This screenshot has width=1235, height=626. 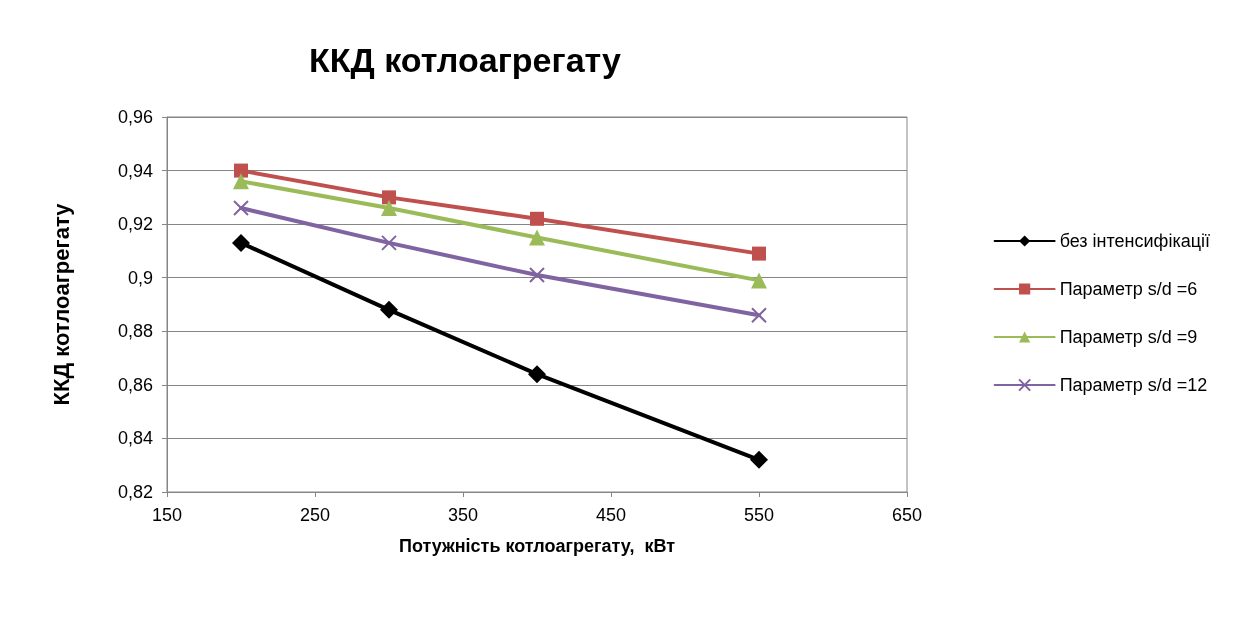 I want to click on y-axis-title: ККД котлоагрегату, so click(x=61, y=304).